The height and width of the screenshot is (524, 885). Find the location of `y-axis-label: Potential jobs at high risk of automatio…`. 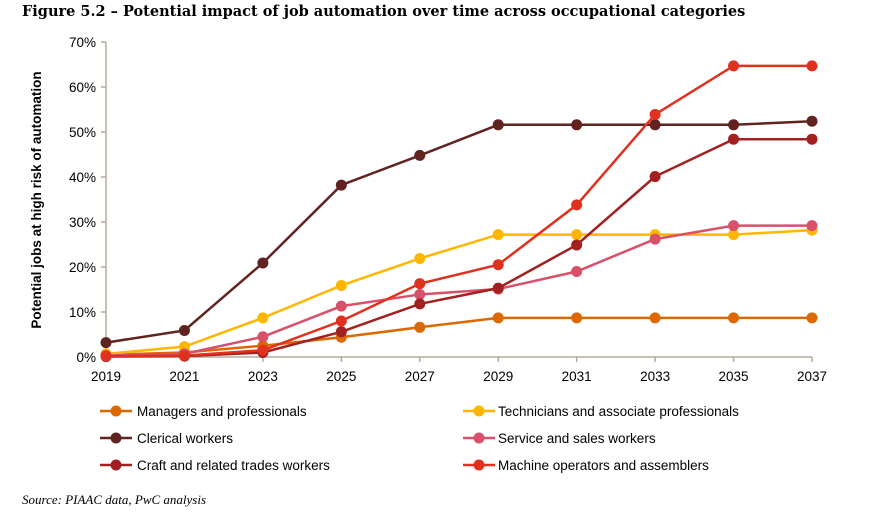

y-axis-label: Potential jobs at high risk of automatio… is located at coordinates (36, 199).